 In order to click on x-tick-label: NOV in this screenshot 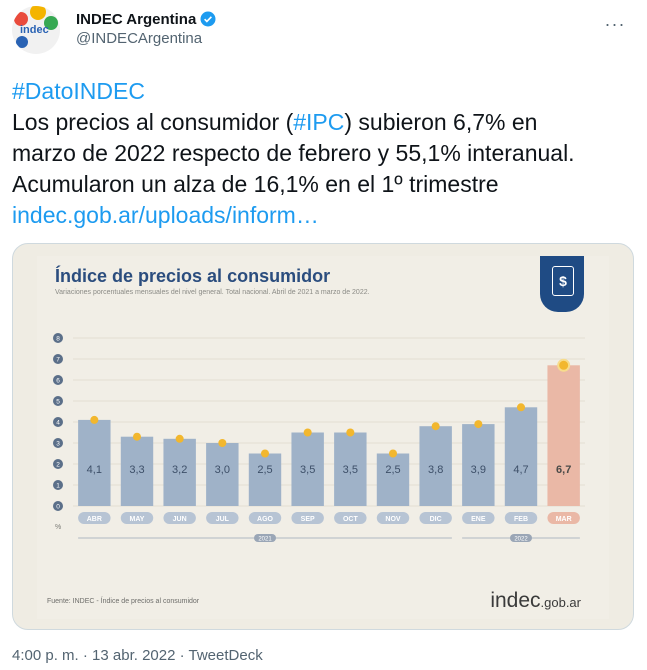, I will do `click(393, 519)`.